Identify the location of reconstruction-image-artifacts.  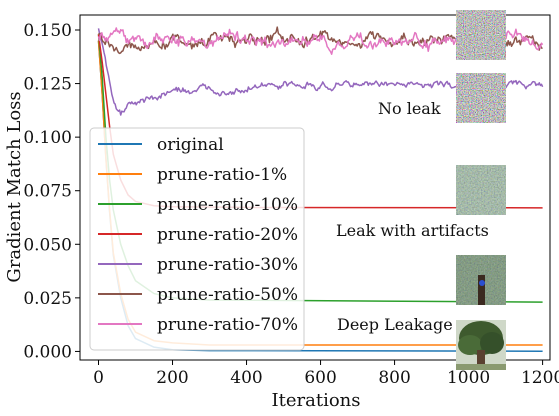
(481, 190).